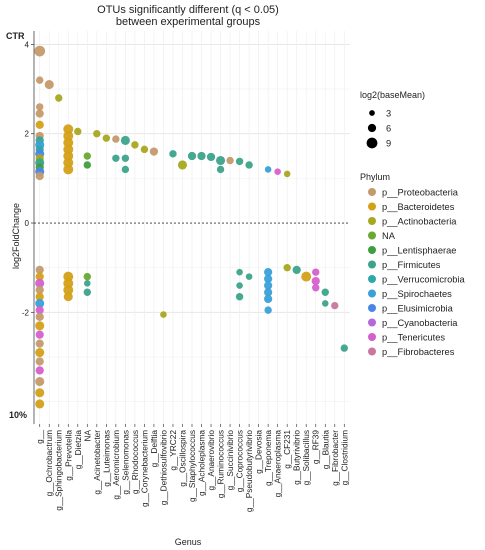 This screenshot has height=550, width=485. Describe the element at coordinates (325, 450) in the screenshot. I see `x-tick-label: g__Blautia` at that location.